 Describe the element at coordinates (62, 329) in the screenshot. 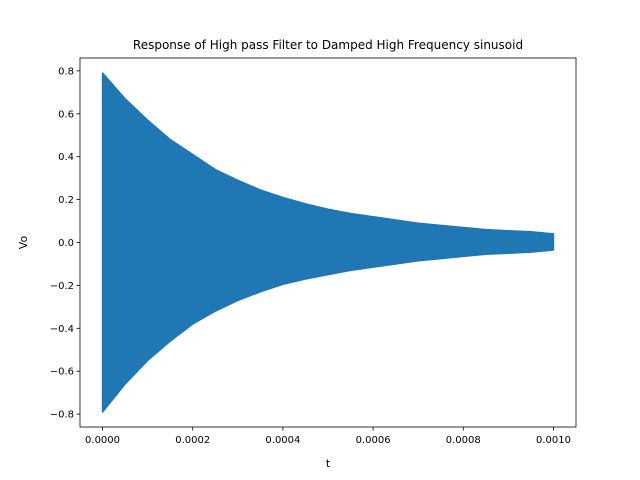

I see `y-tick-label: −0.4` at that location.